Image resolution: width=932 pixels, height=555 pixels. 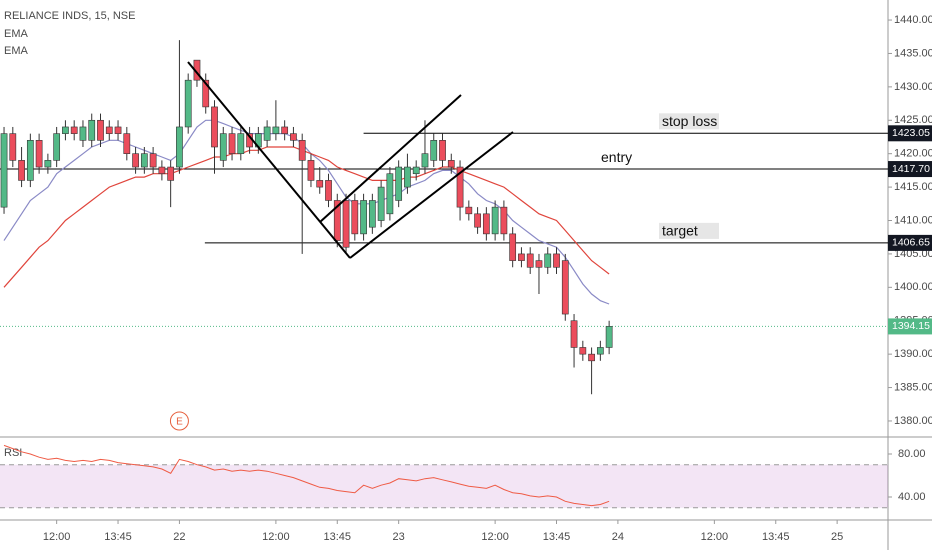 What do you see at coordinates (179, 422) in the screenshot?
I see `event-marker-label: E` at bounding box center [179, 422].